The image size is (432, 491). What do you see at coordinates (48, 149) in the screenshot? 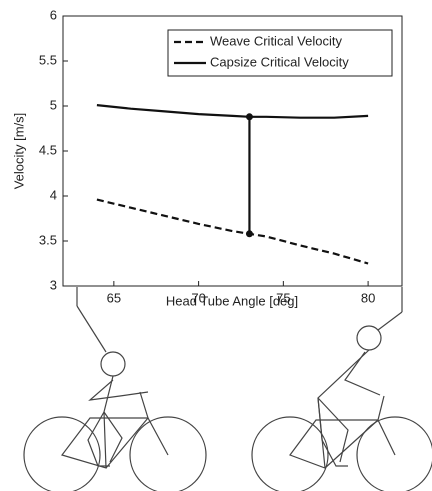
I see `y-tick-label: 4.5` at bounding box center [48, 149].